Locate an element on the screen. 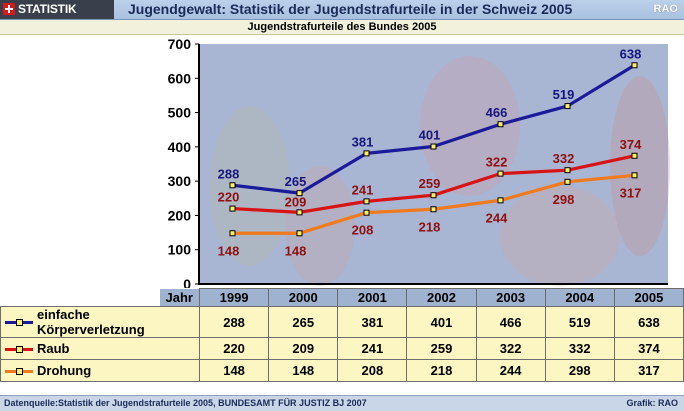 This screenshot has width=684, height=411. table-cell: 317 is located at coordinates (648, 370).